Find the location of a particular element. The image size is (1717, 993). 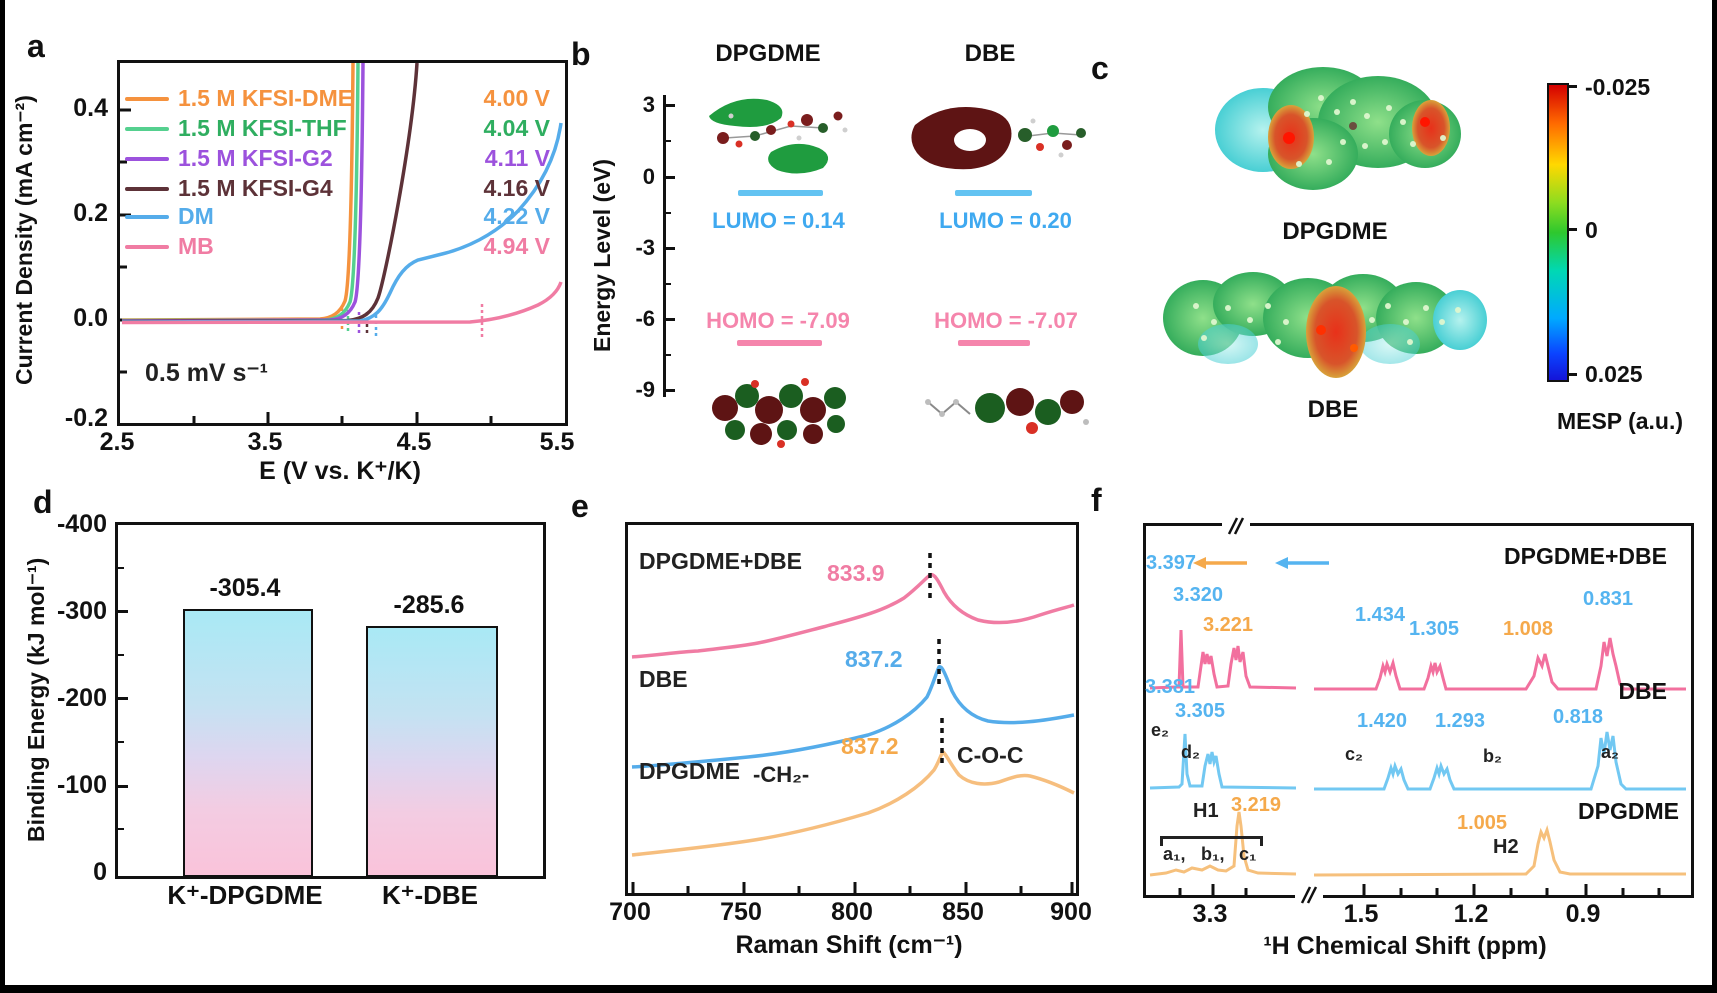

b-y-tick: 0 is located at coordinates (648, 176).